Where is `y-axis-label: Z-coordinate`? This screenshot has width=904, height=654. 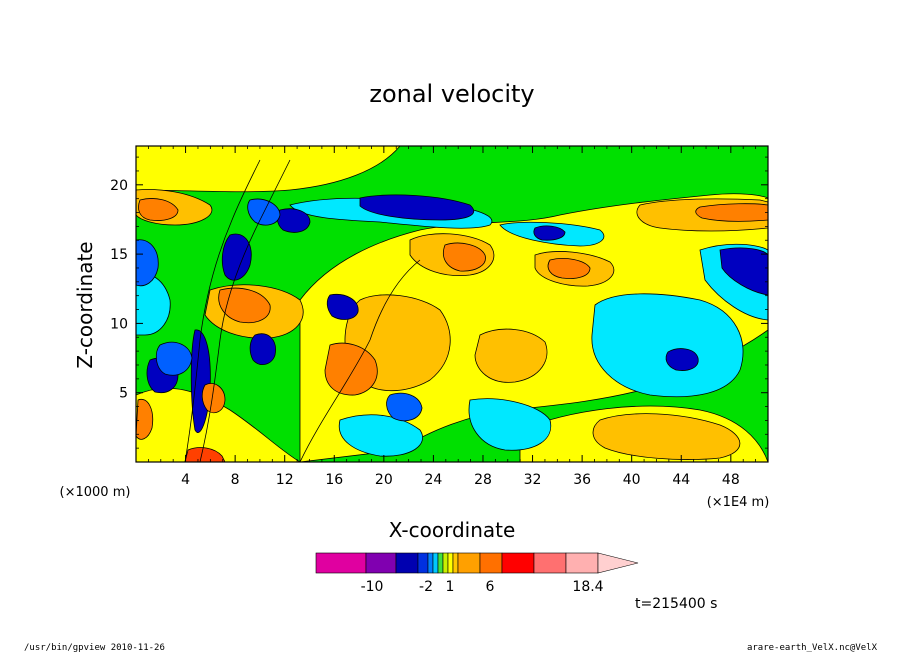 y-axis-label: Z-coordinate is located at coordinates (85, 304).